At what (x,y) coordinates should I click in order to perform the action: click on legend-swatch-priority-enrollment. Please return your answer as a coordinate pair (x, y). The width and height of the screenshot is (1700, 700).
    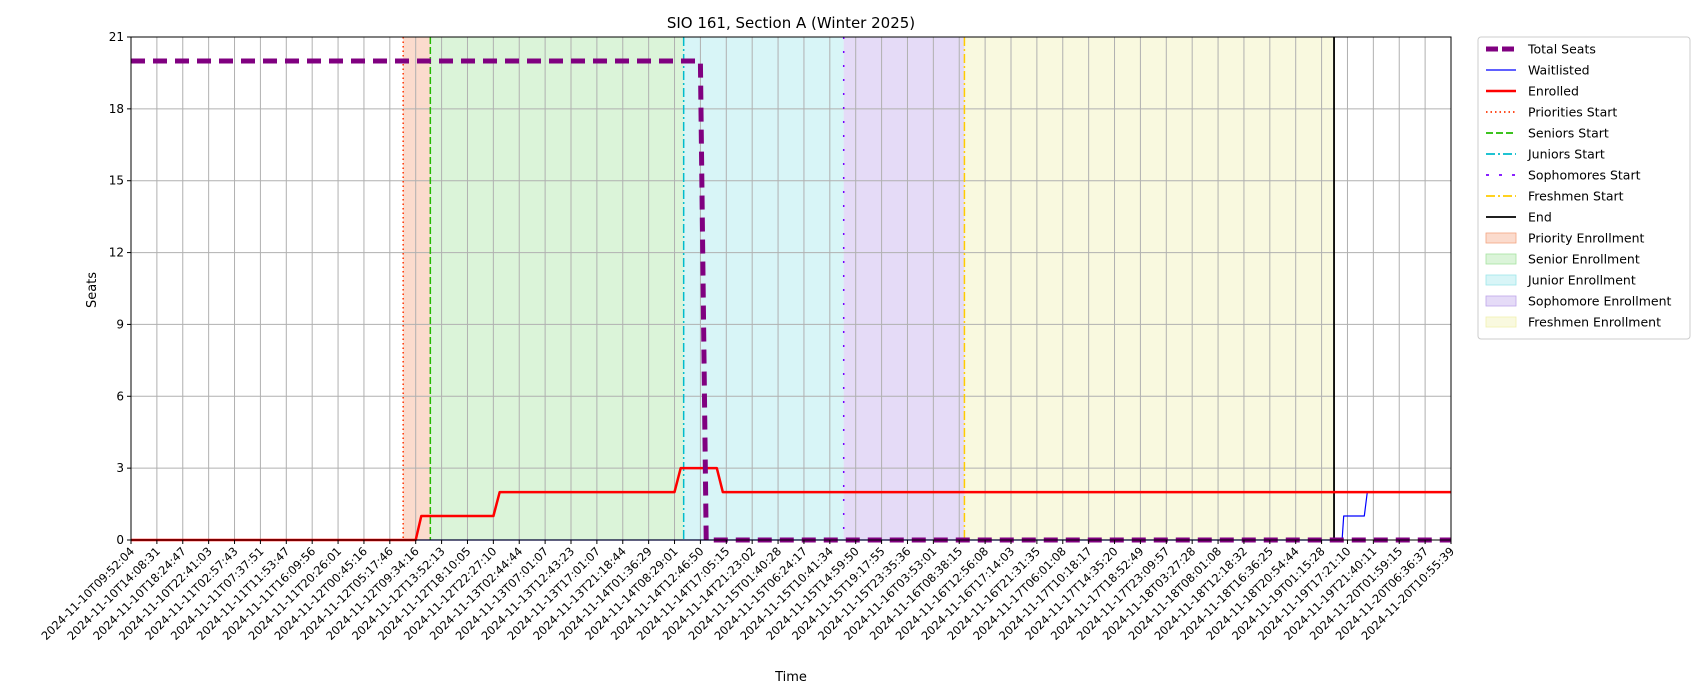
    Looking at the image, I should click on (1501, 238).